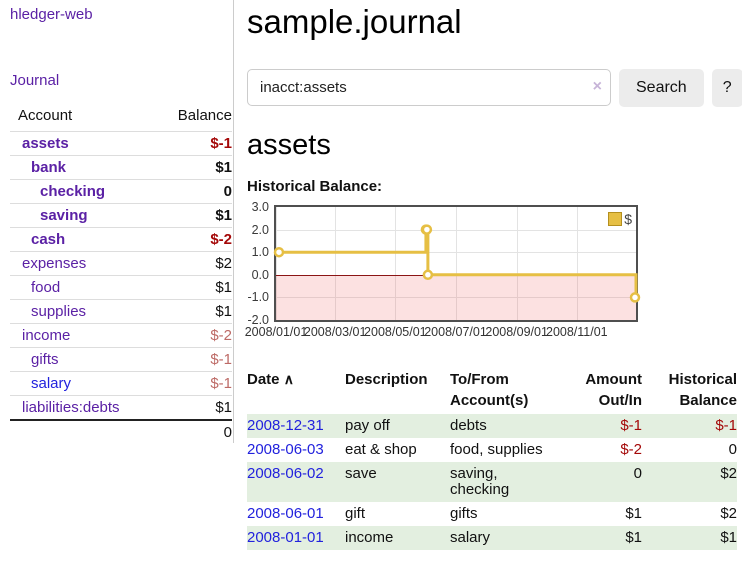 The height and width of the screenshot is (582, 742). I want to click on transaction-date-link: 2008-06-01, so click(285, 513).